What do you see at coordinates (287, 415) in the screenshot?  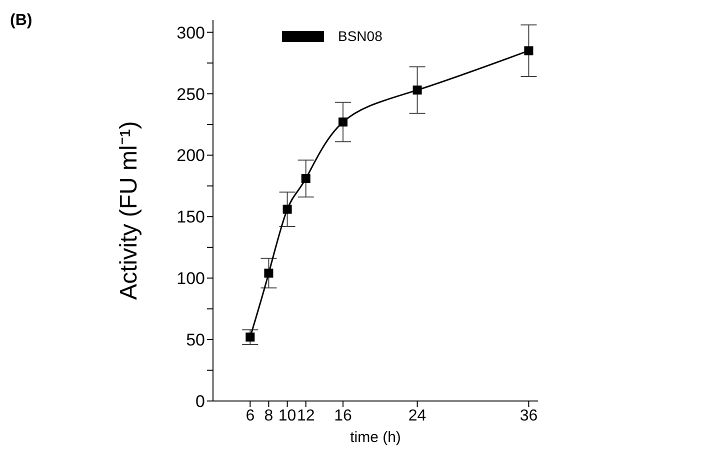 I see `x-tick-label: 10` at bounding box center [287, 415].